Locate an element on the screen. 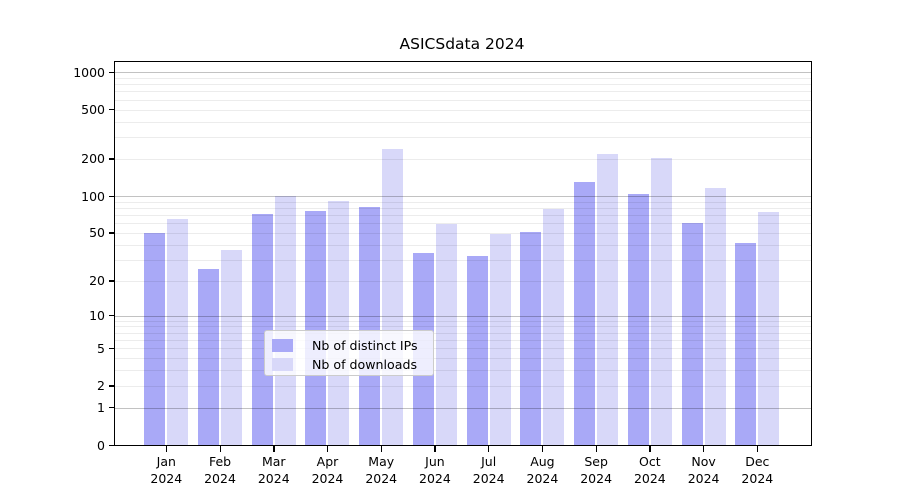 The height and width of the screenshot is (500, 900). bar-feb-distinct-ips is located at coordinates (209, 357).